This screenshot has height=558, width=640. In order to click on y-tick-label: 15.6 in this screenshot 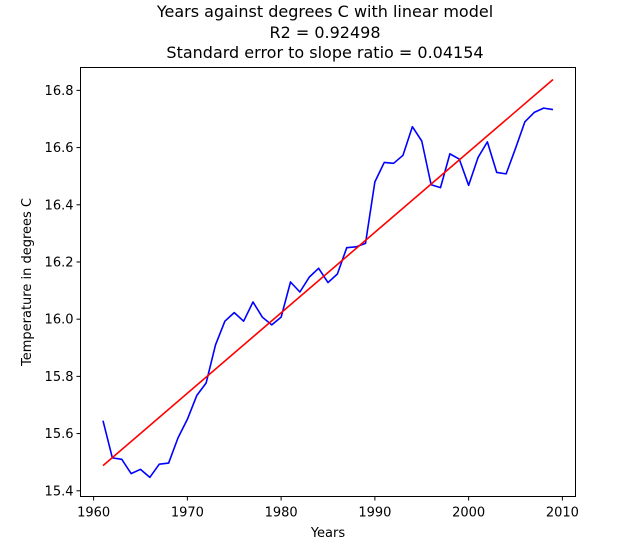, I will do `click(59, 434)`.